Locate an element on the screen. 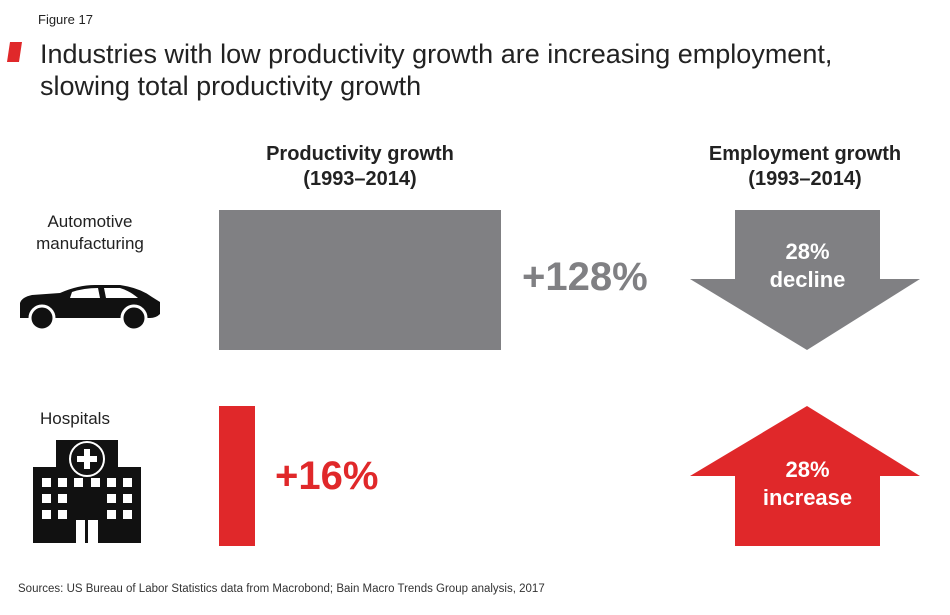 The image size is (950, 615). figure-label: Figure 17 is located at coordinates (65, 19).